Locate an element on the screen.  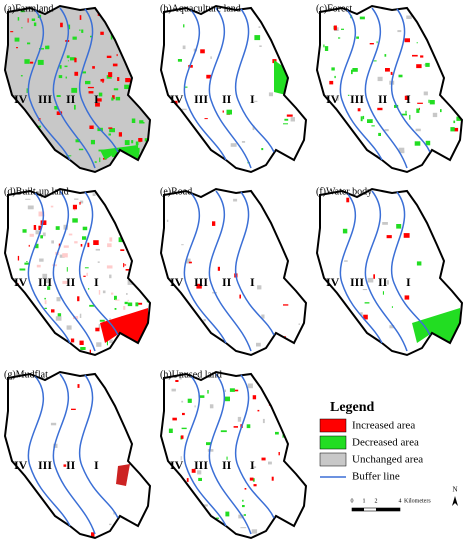
map-panel: IV III II I(g)Mudflat is located at coordinates (77, 454).